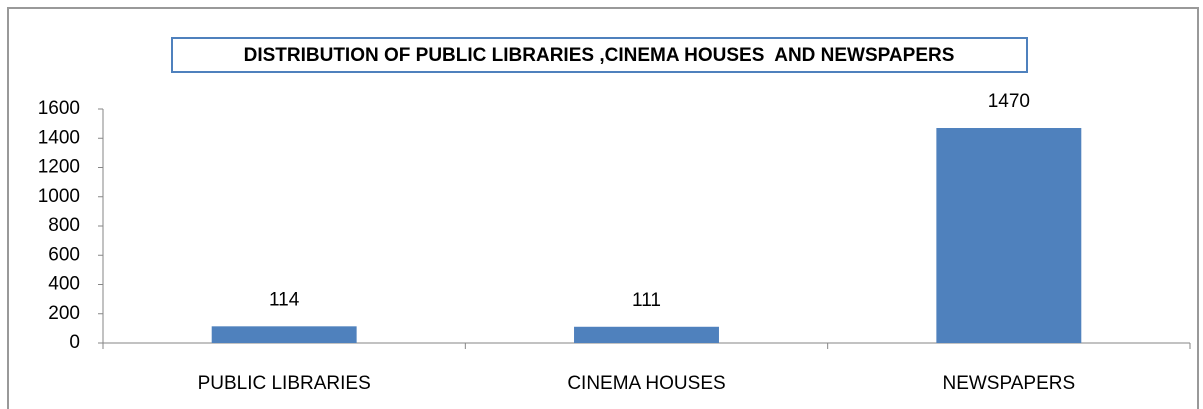  I want to click on y-tick-label: 1600, so click(59, 108).